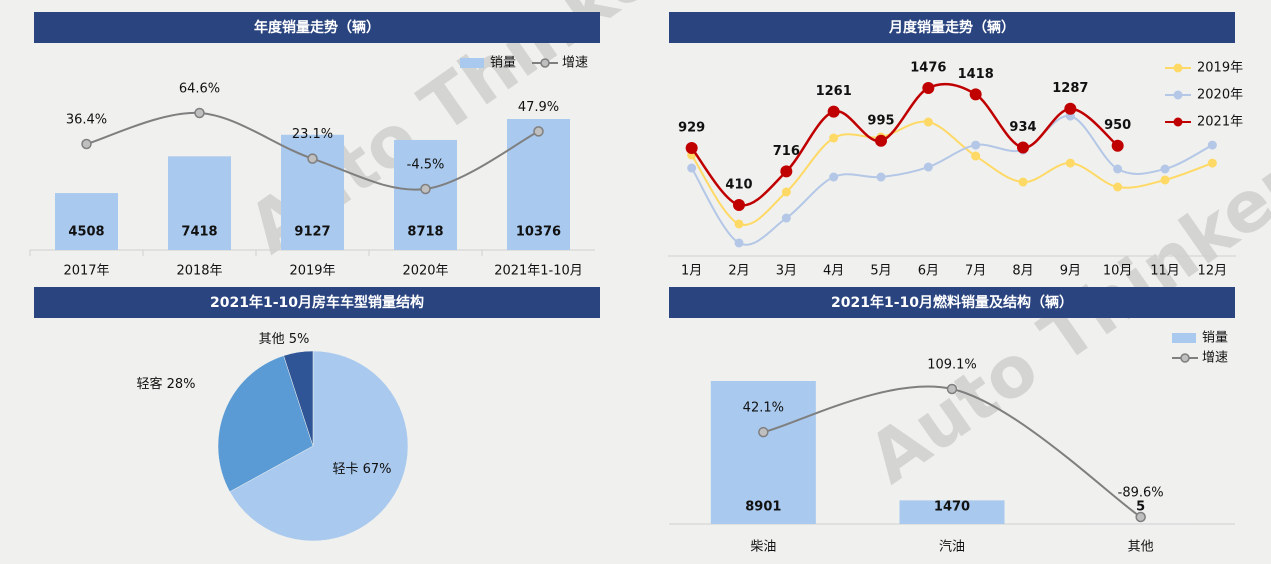 The height and width of the screenshot is (564, 1271). Describe the element at coordinates (1141, 547) in the screenshot. I see `x-tick-label: 其他` at that location.